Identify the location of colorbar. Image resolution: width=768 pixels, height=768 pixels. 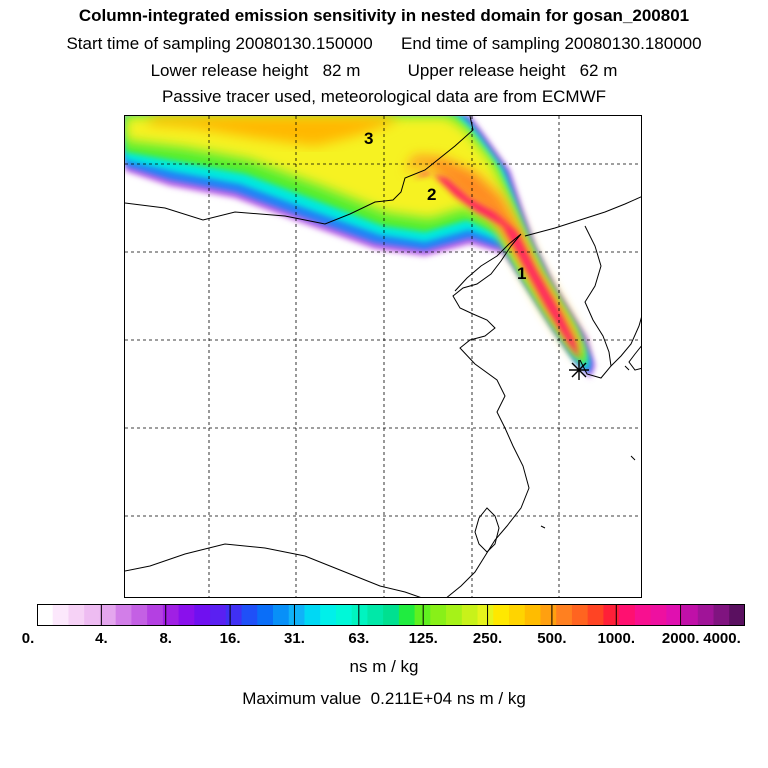
(391, 615).